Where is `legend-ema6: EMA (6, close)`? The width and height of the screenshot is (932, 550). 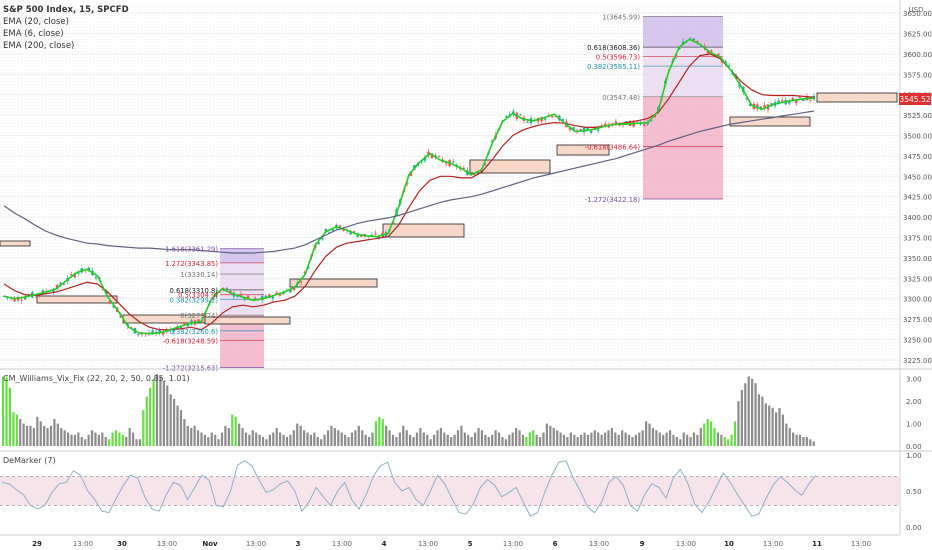 legend-ema6: EMA (6, close) is located at coordinates (33, 34).